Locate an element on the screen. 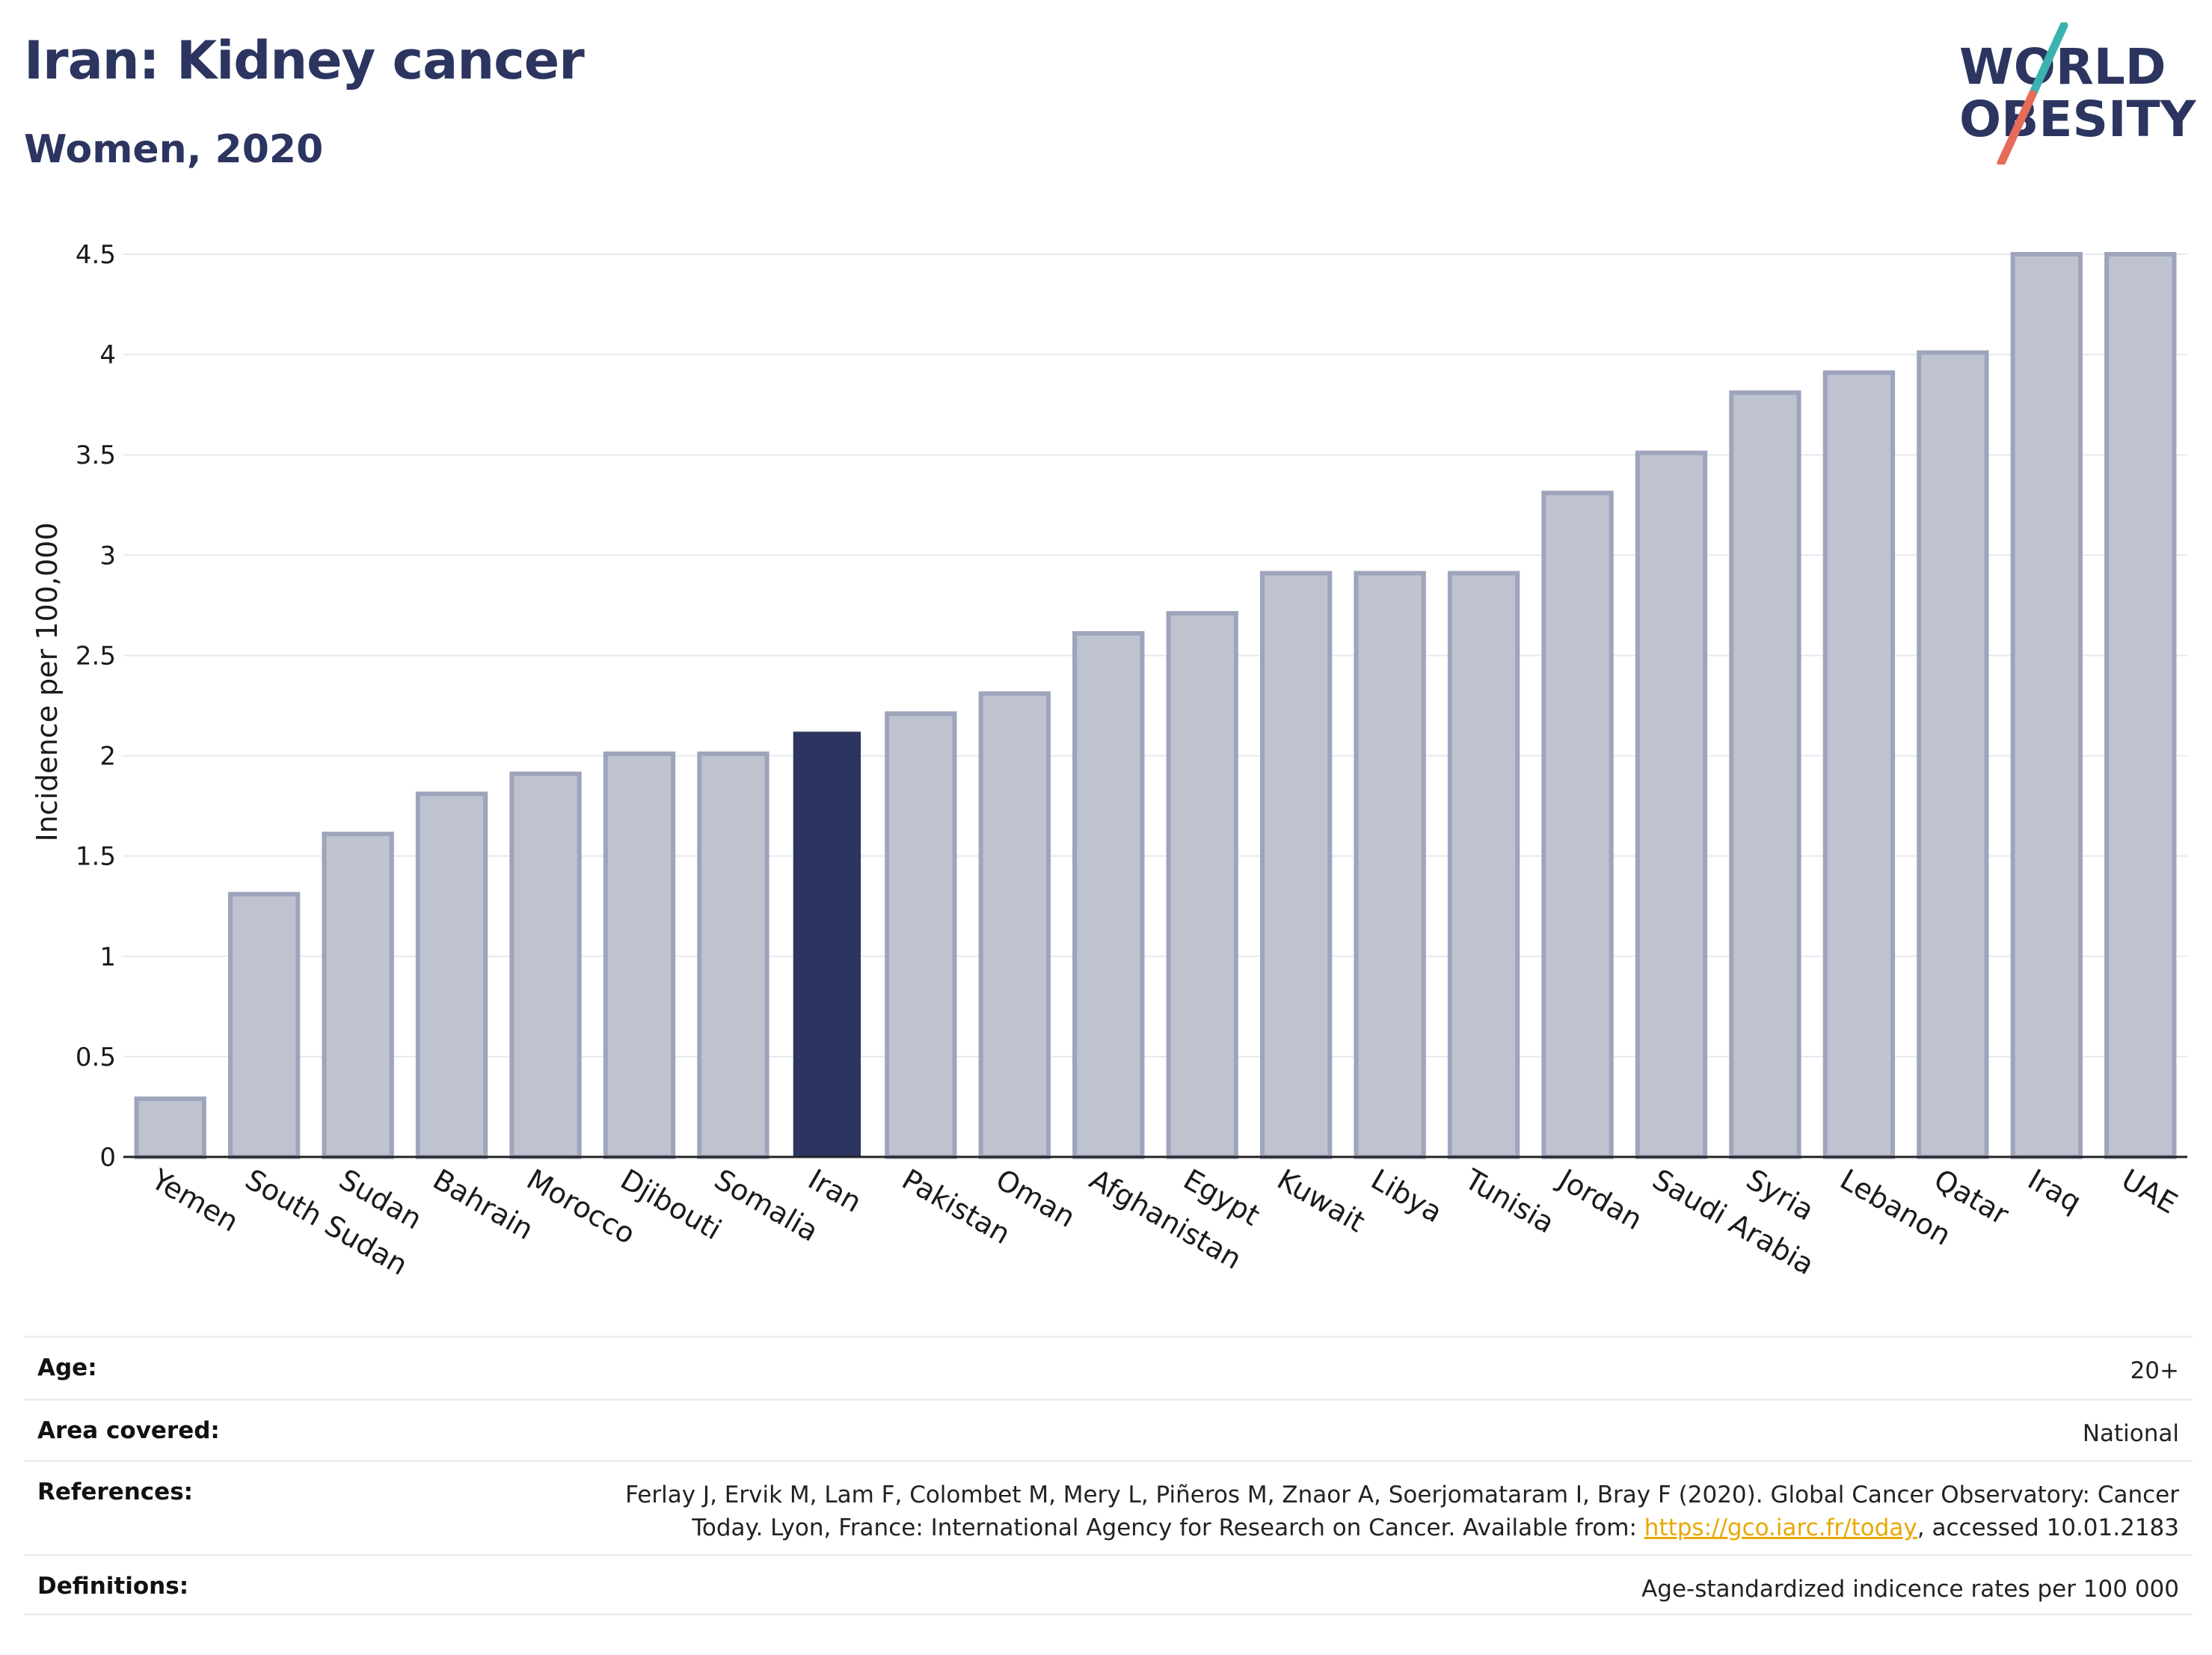  x-tick-label: UAE is located at coordinates (2149, 1191).